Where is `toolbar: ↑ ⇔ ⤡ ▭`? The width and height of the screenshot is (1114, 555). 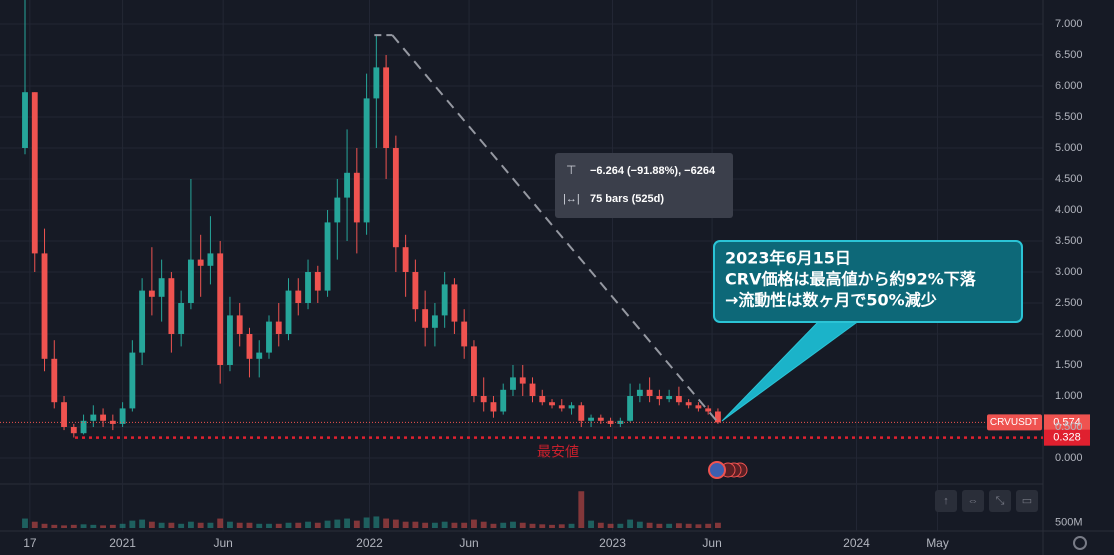
toolbar: ↑ ⇔ ⤡ ▭ is located at coordinates (1011, 520).